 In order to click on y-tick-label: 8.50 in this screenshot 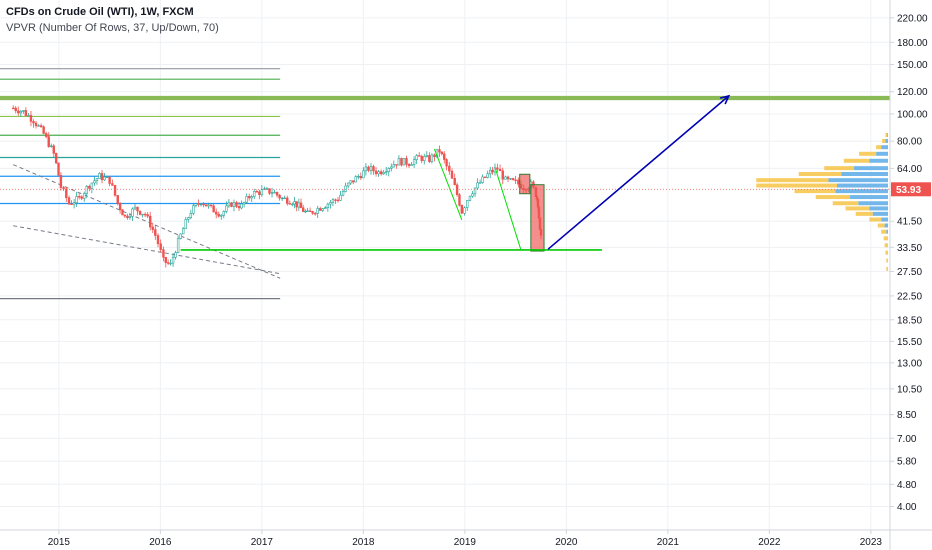, I will do `click(907, 415)`.